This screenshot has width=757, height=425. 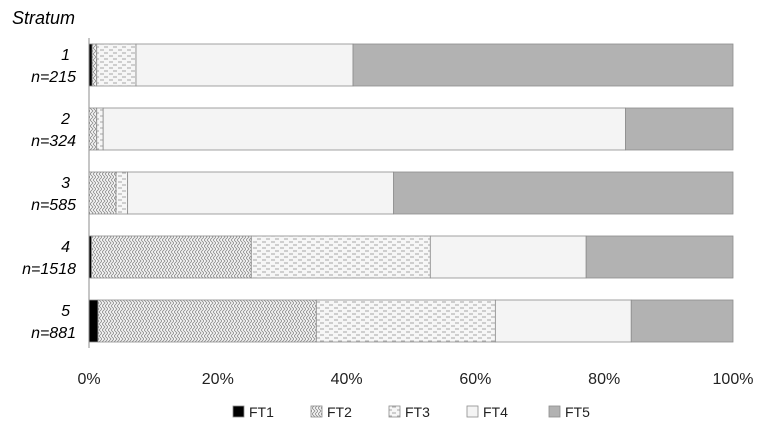 I want to click on y-axis-title: Stratum, so click(x=43, y=18).